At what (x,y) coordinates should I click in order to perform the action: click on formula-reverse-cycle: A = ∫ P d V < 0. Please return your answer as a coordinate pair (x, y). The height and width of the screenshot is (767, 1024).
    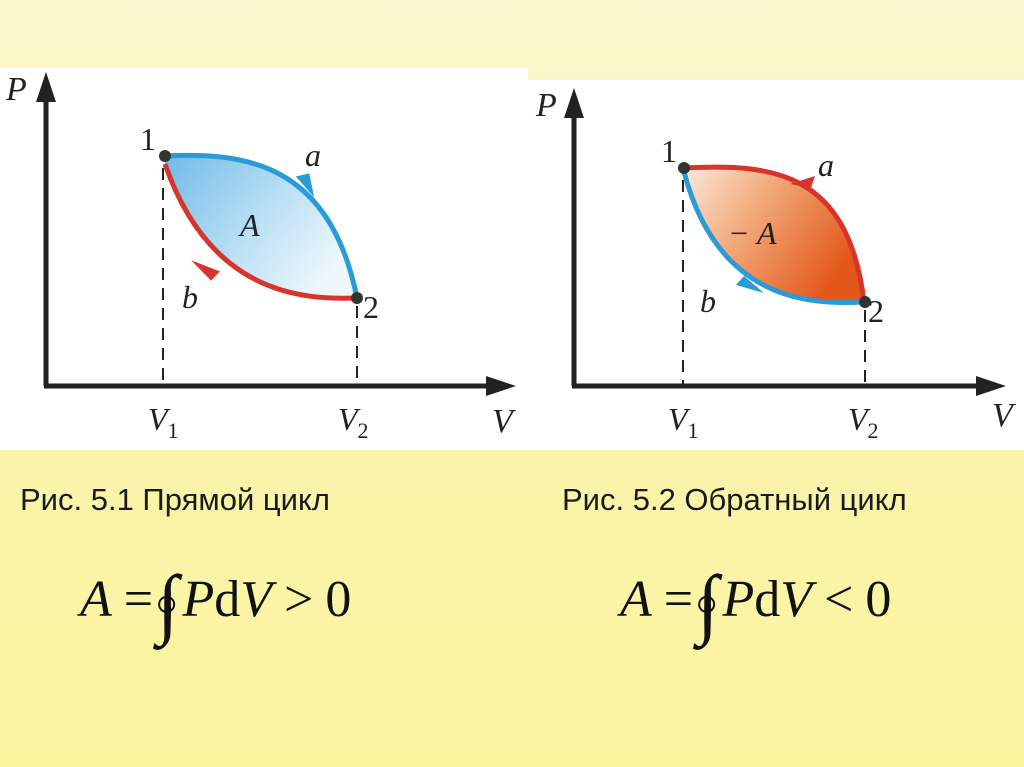
    Looking at the image, I should click on (756, 601).